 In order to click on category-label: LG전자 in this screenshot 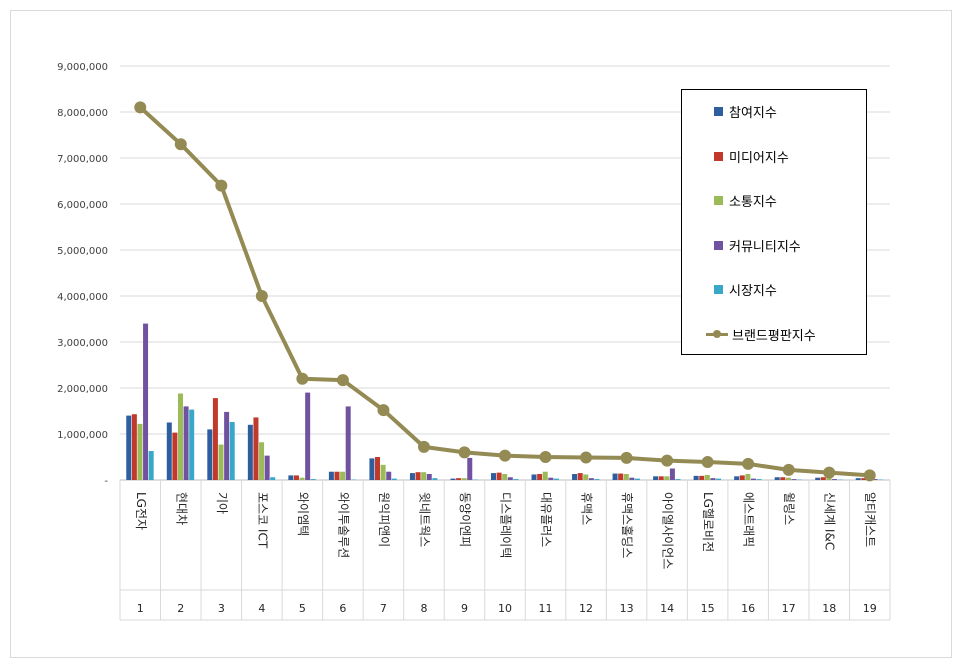, I will do `click(141, 511)`.